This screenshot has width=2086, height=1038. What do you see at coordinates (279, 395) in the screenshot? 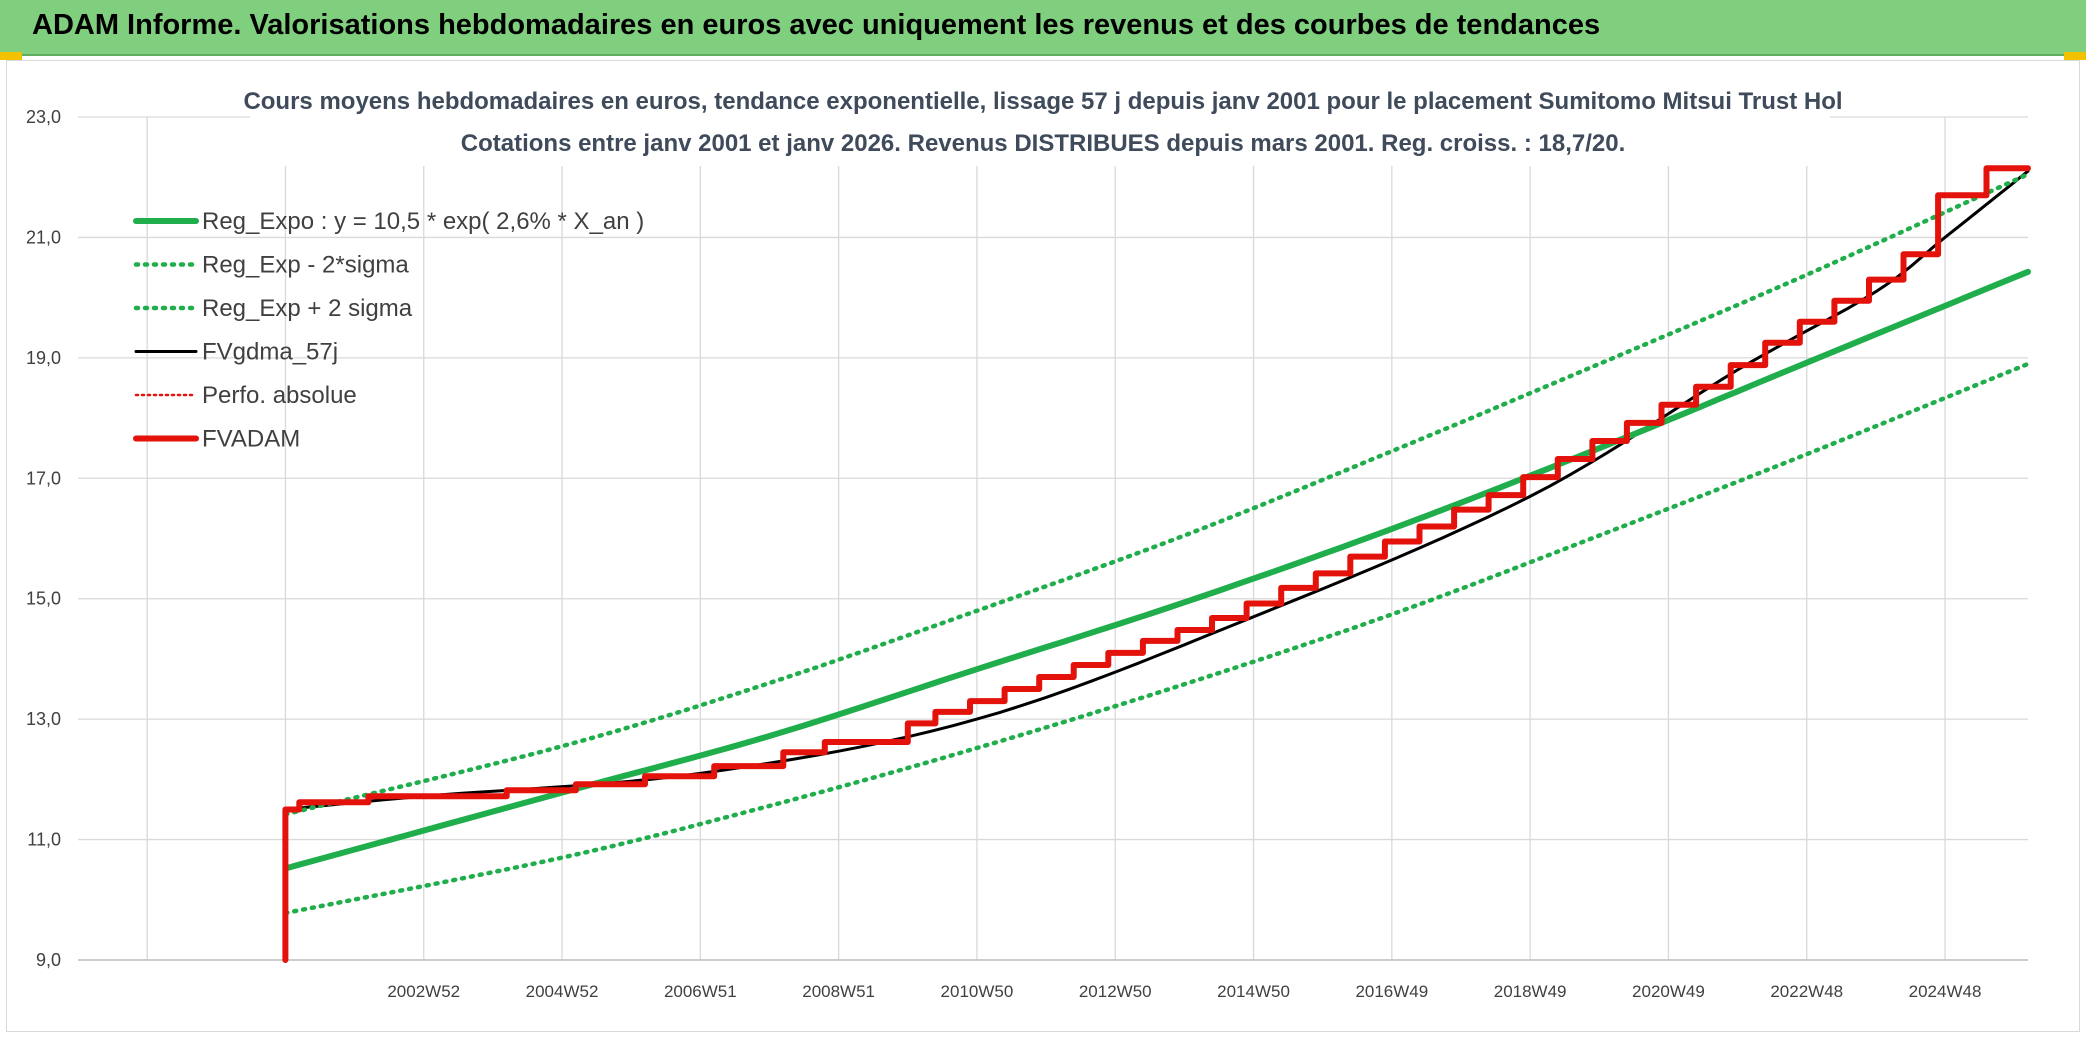
I see `legend-label: Perfo. absolue` at bounding box center [279, 395].